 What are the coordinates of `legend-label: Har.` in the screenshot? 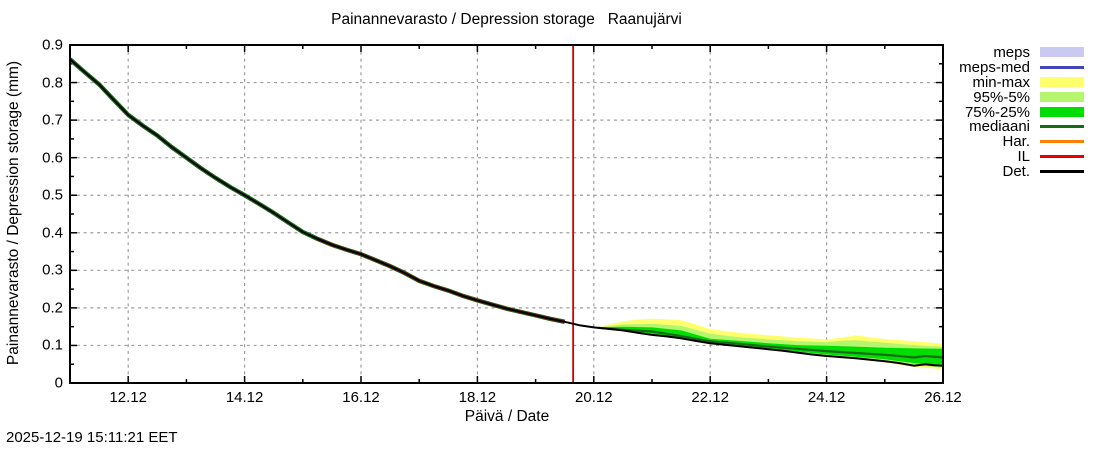 It's located at (1016, 142).